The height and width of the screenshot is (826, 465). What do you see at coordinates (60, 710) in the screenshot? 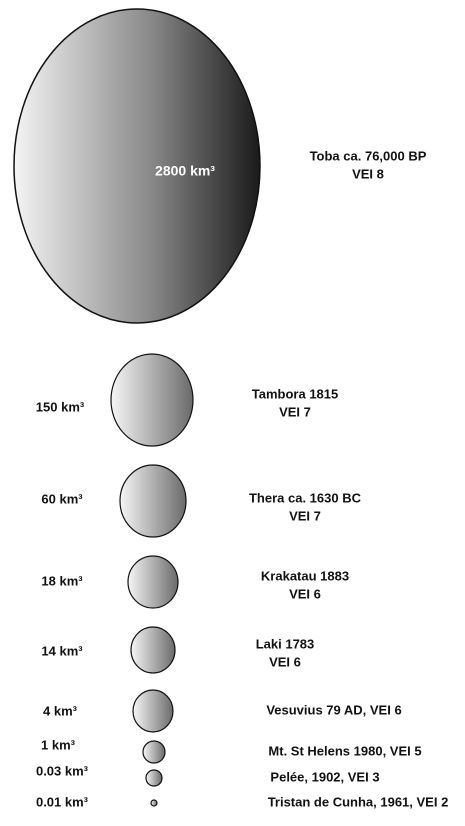
I see `volume-label: 4 km³` at bounding box center [60, 710].